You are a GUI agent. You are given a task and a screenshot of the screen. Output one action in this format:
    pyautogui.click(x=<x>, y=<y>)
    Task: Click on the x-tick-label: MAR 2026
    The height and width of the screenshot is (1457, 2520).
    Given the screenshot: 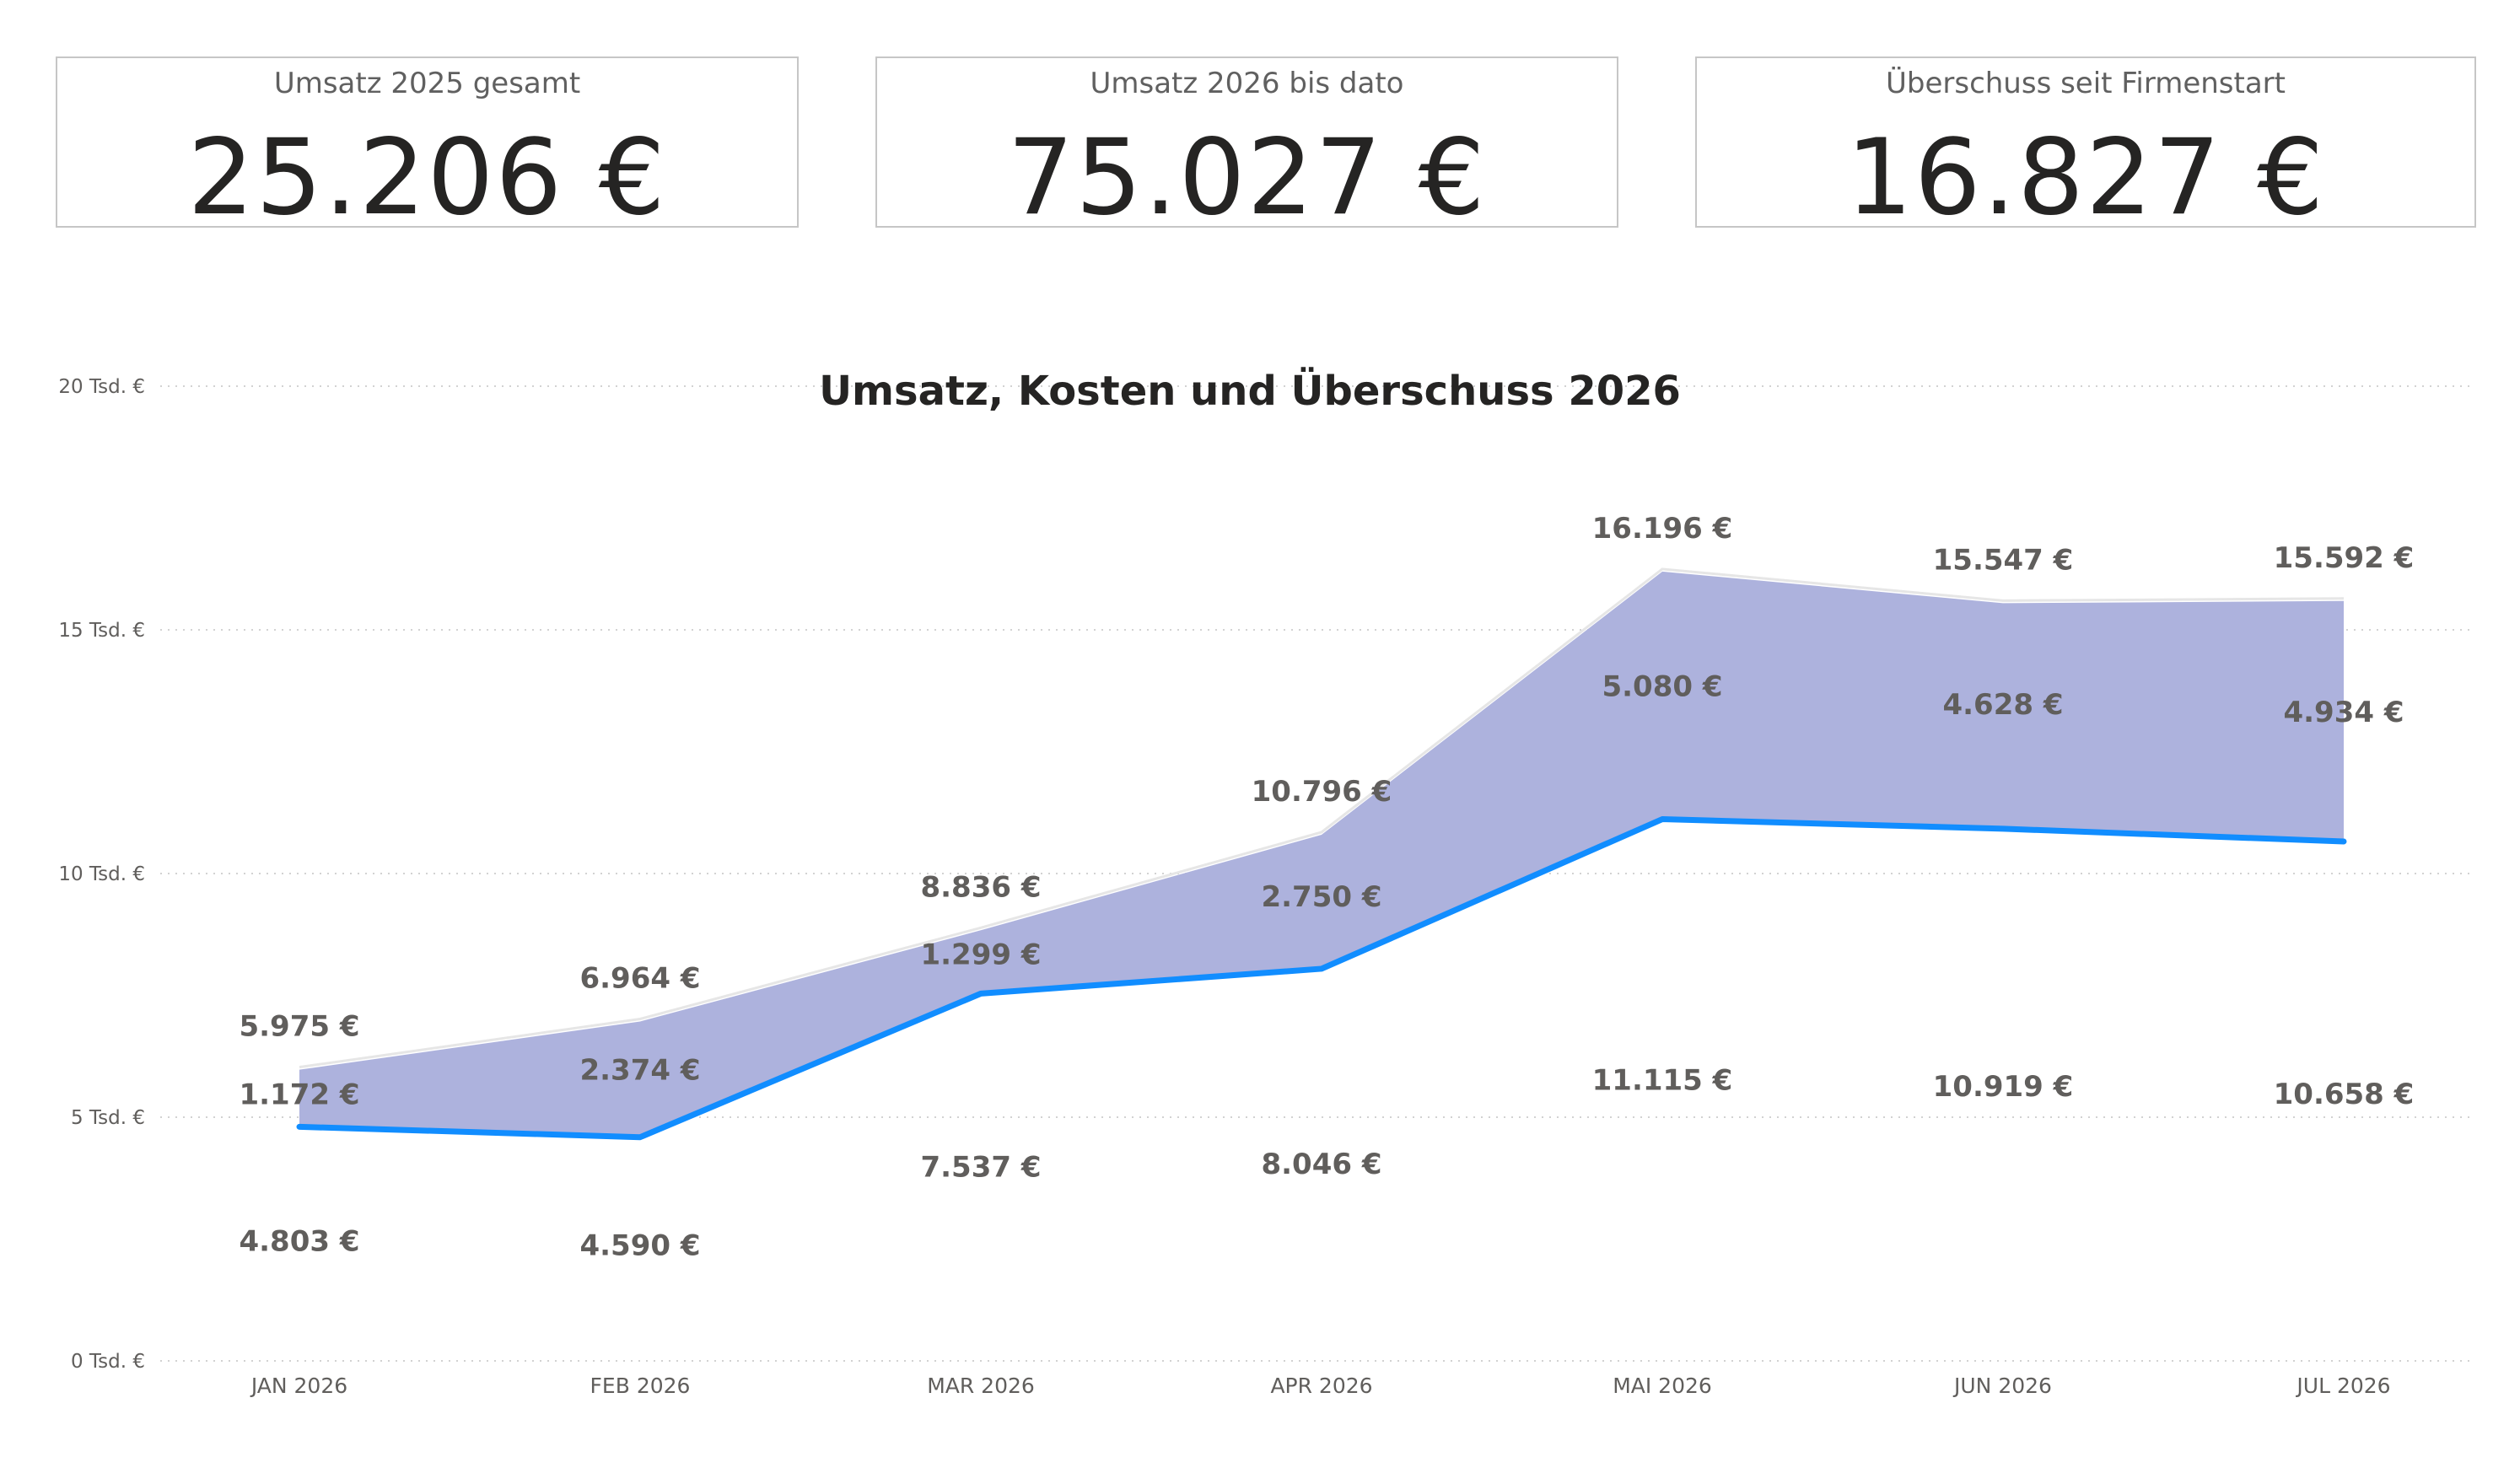 What is the action you would take?
    pyautogui.click(x=981, y=1386)
    